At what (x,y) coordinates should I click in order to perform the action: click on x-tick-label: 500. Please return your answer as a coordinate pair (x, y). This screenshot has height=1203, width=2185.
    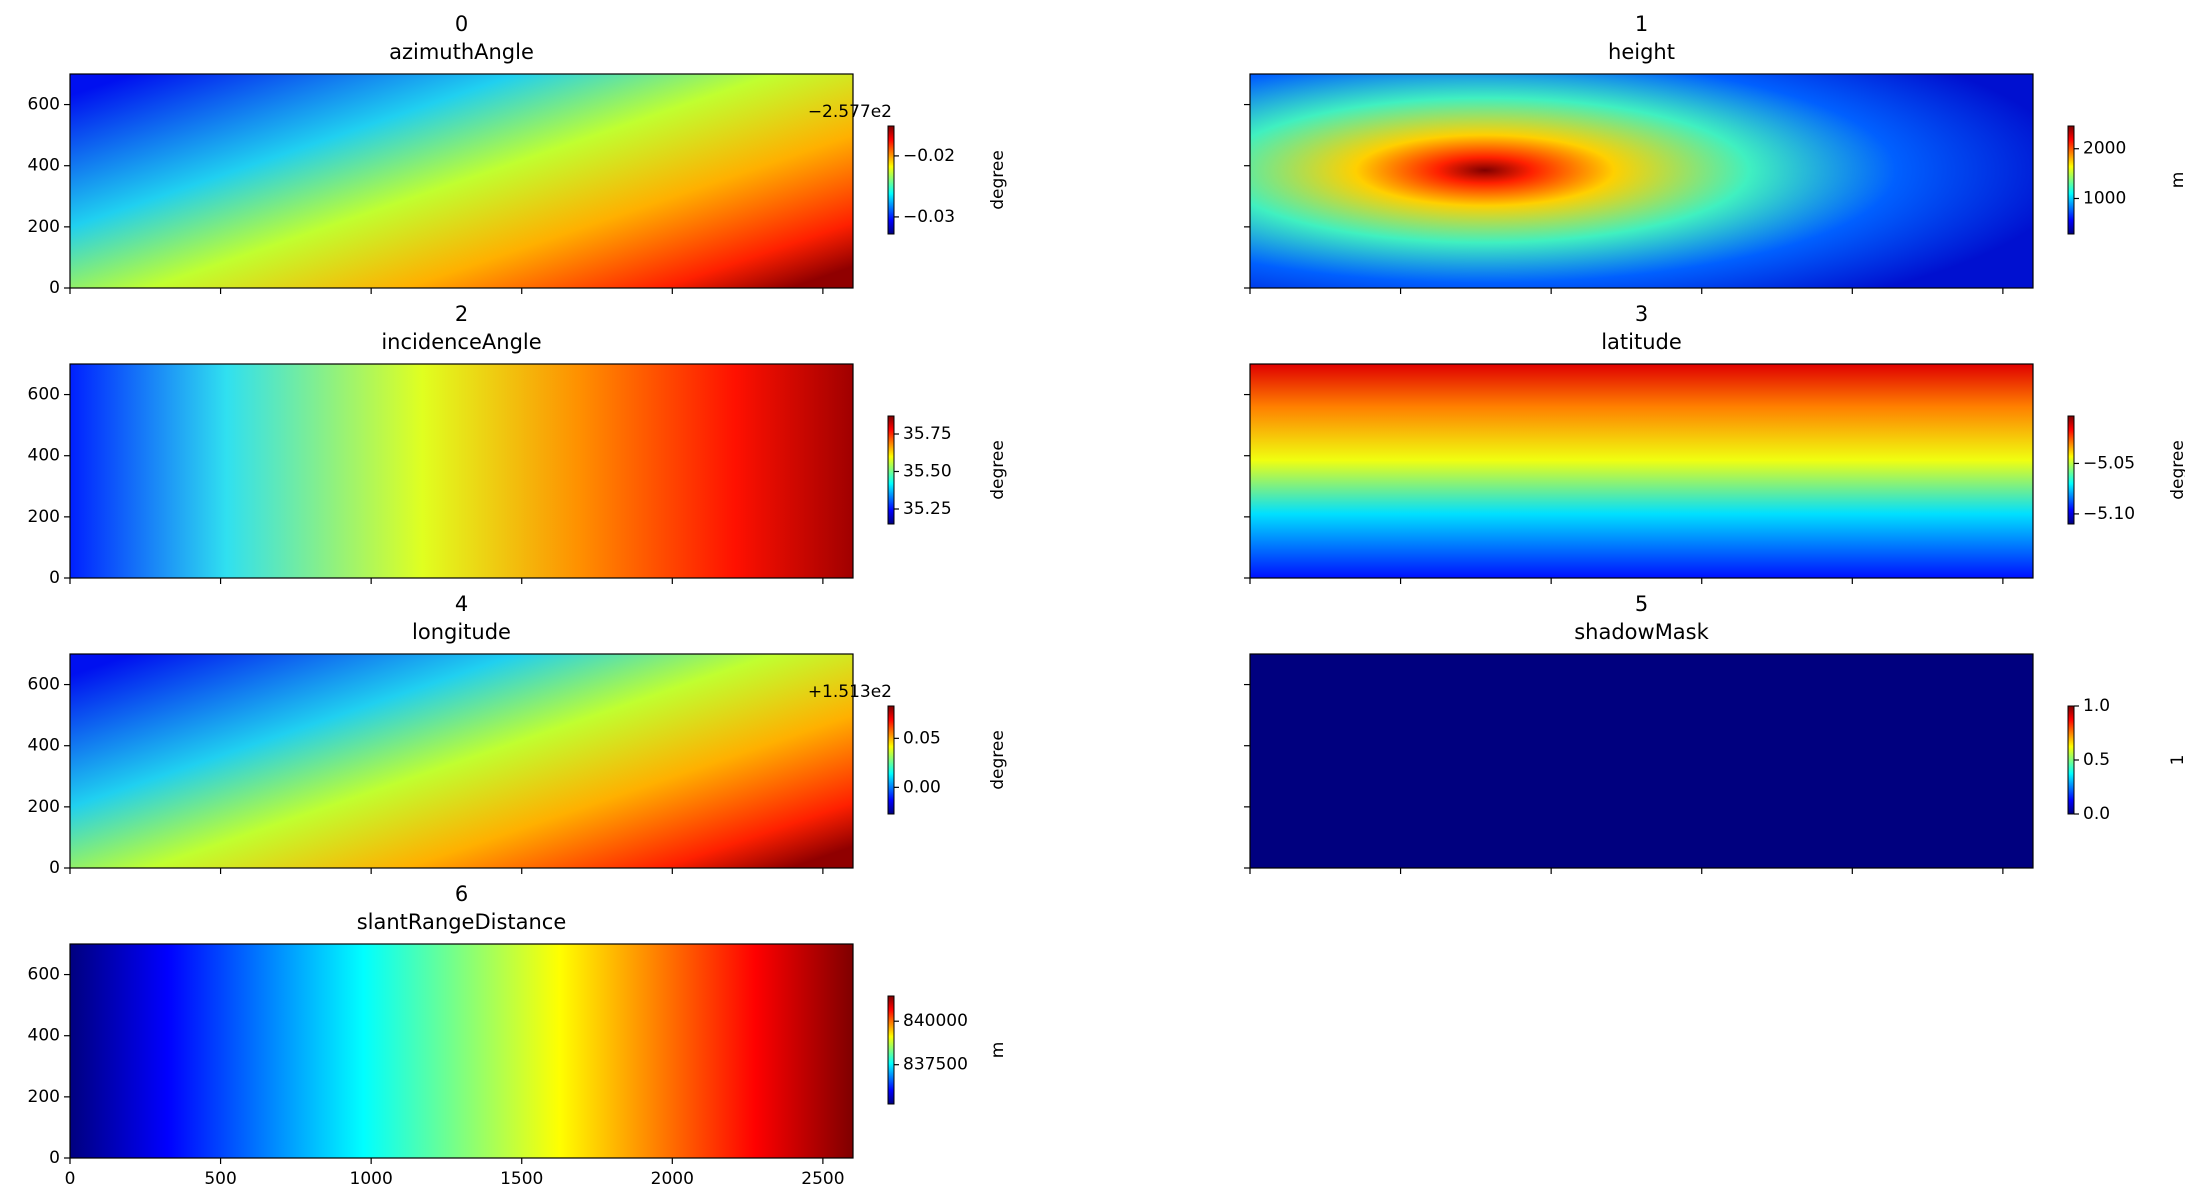
    Looking at the image, I should click on (220, 1179).